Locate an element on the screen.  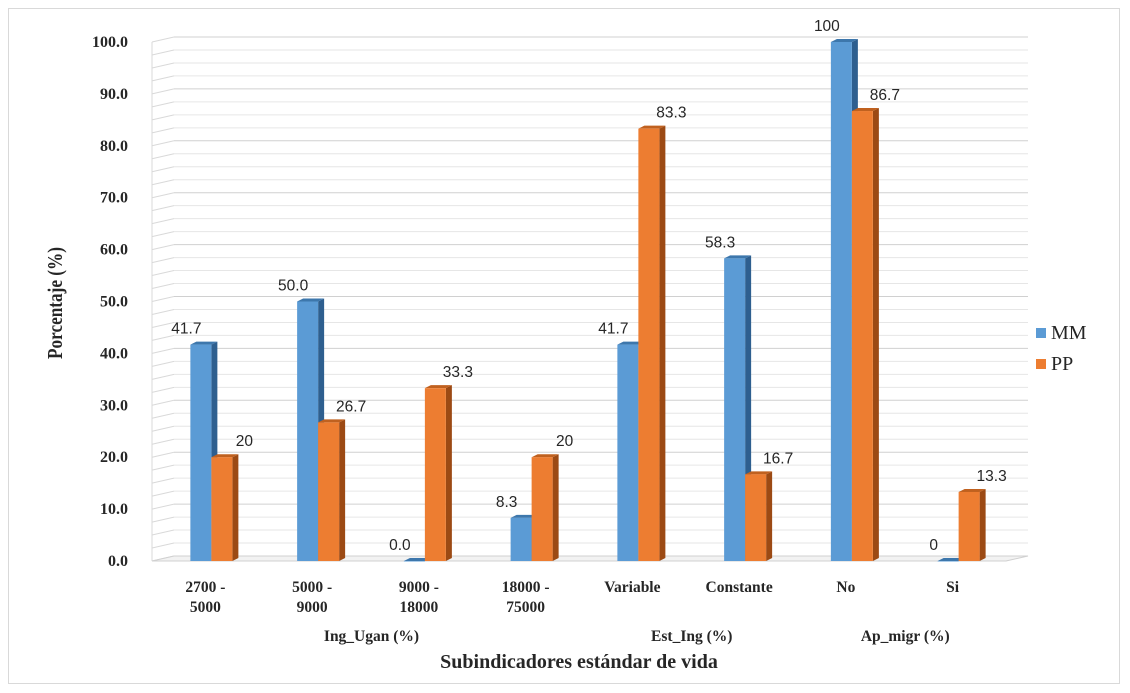
data-label-MM: 41.7 is located at coordinates (186, 329).